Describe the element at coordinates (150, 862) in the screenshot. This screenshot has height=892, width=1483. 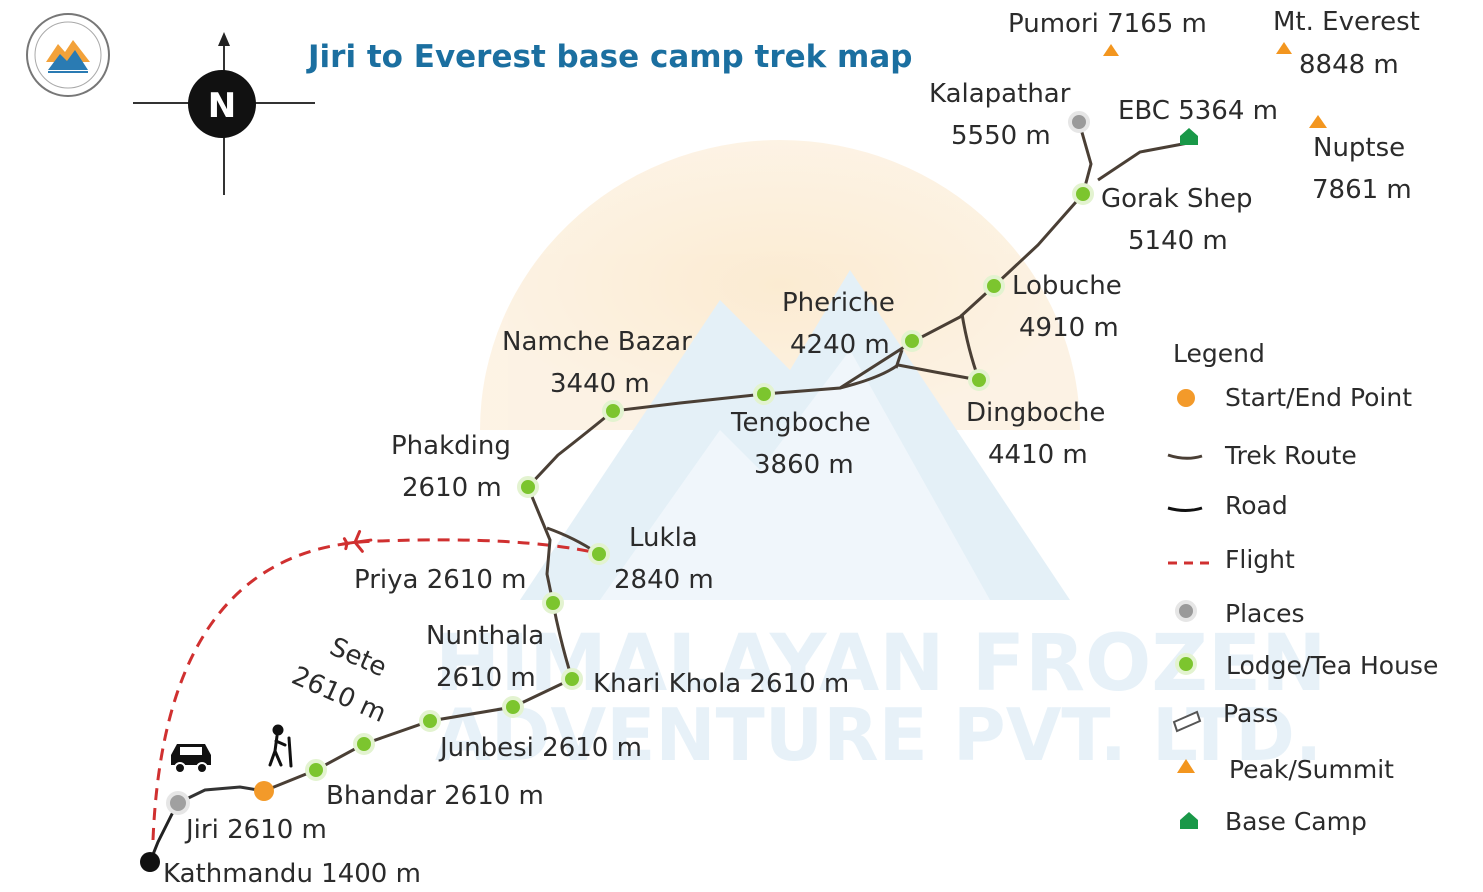
I see `kathmandu-end-point` at that location.